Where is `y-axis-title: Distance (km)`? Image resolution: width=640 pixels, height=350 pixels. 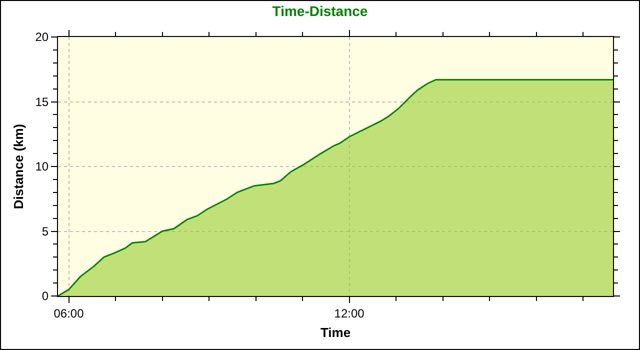 y-axis-title: Distance (km) is located at coordinates (18, 167).